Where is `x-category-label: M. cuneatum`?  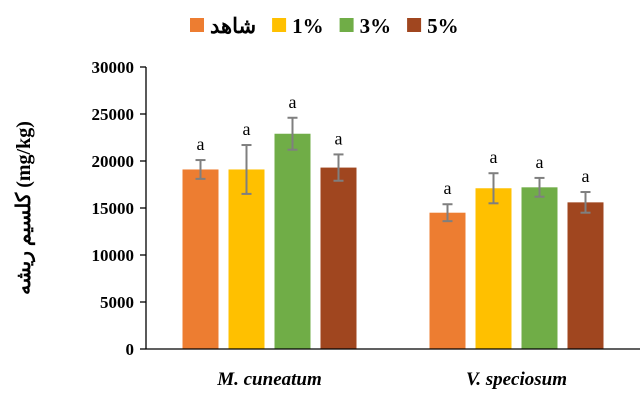 x-category-label: M. cuneatum is located at coordinates (269, 379).